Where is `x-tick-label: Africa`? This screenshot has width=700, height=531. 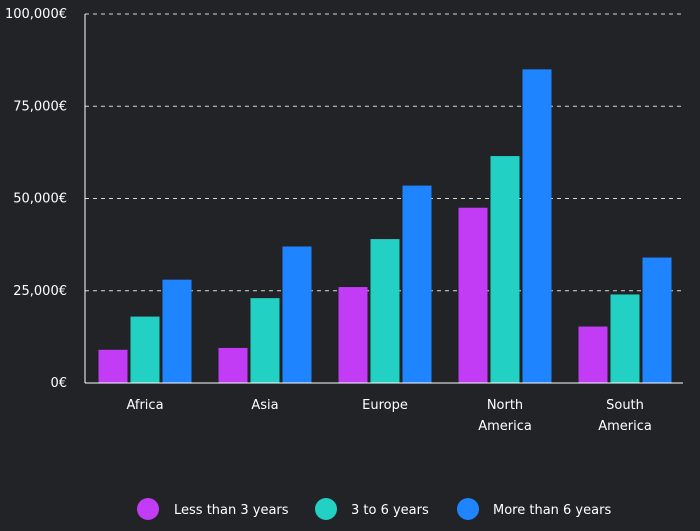 x-tick-label: Africa is located at coordinates (144, 405).